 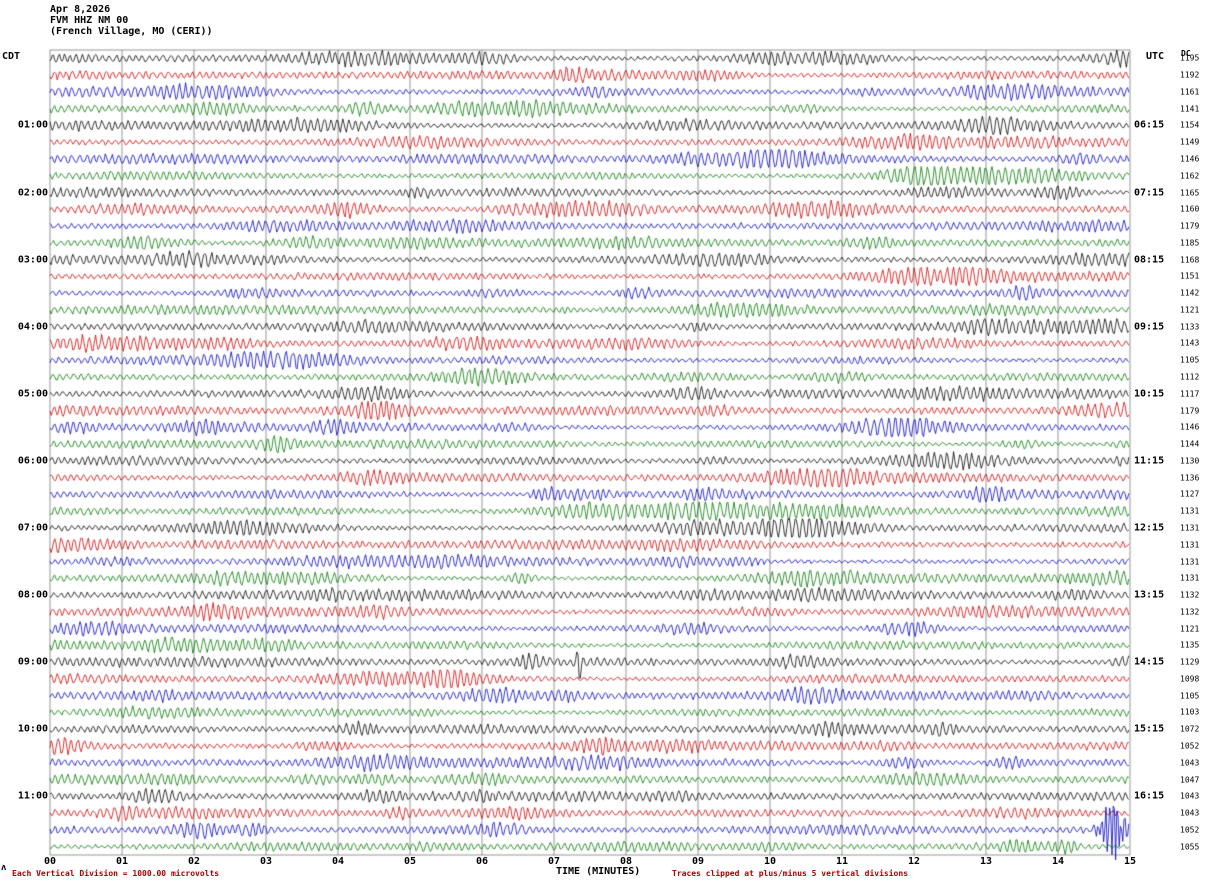 I want to click on minute-tick-label: 15, so click(x=1130, y=861).